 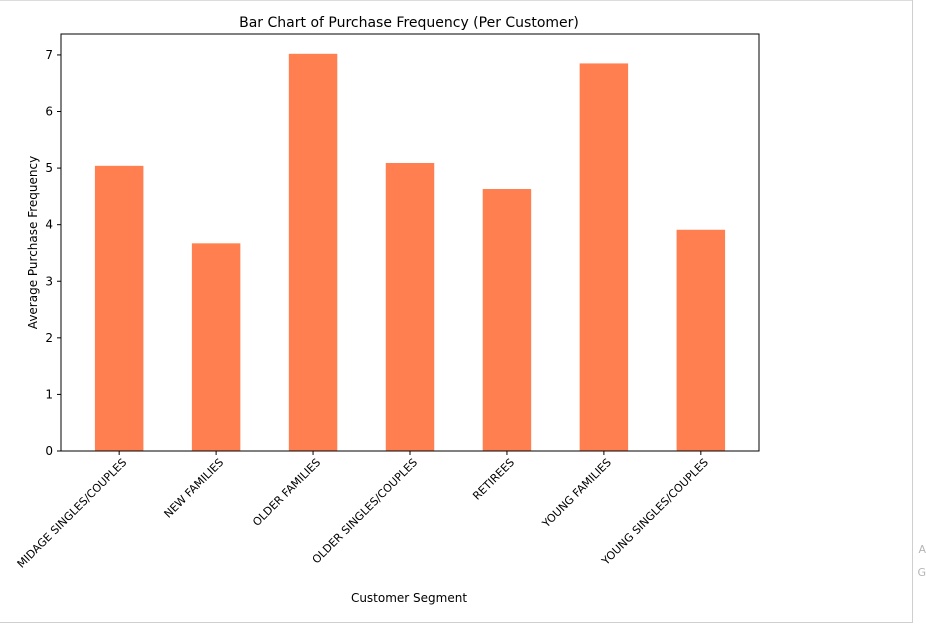 What do you see at coordinates (456, 0) in the screenshot?
I see `output-cell-divider` at bounding box center [456, 0].